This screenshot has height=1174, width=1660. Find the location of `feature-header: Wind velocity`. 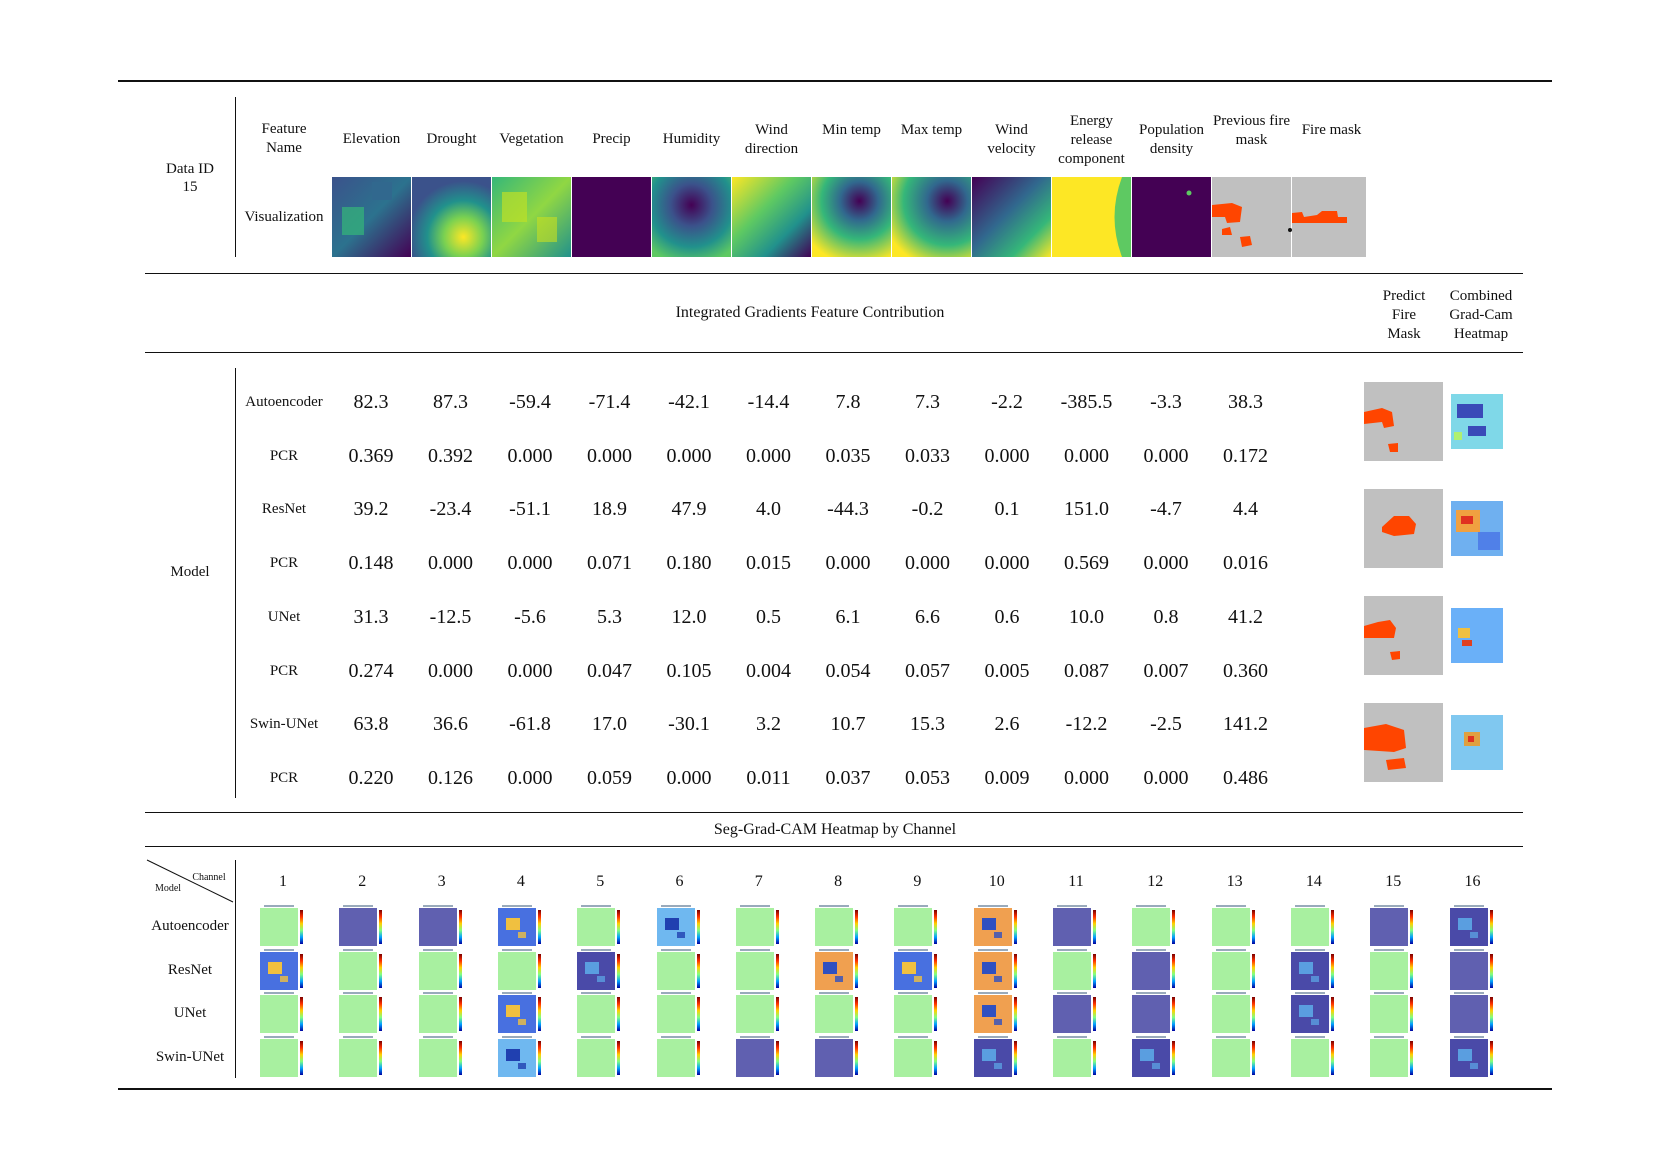

feature-header: Wind velocity is located at coordinates (1011, 139).